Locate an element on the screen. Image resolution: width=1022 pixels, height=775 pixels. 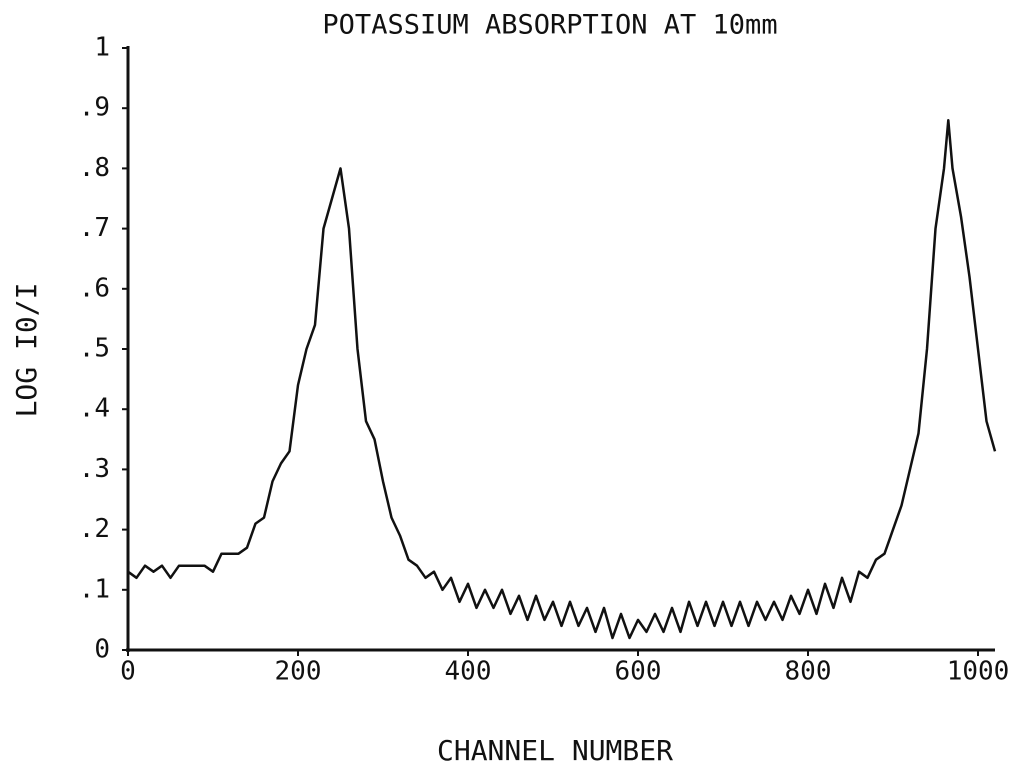
y-tick-label: .8 is located at coordinates (94, 168).